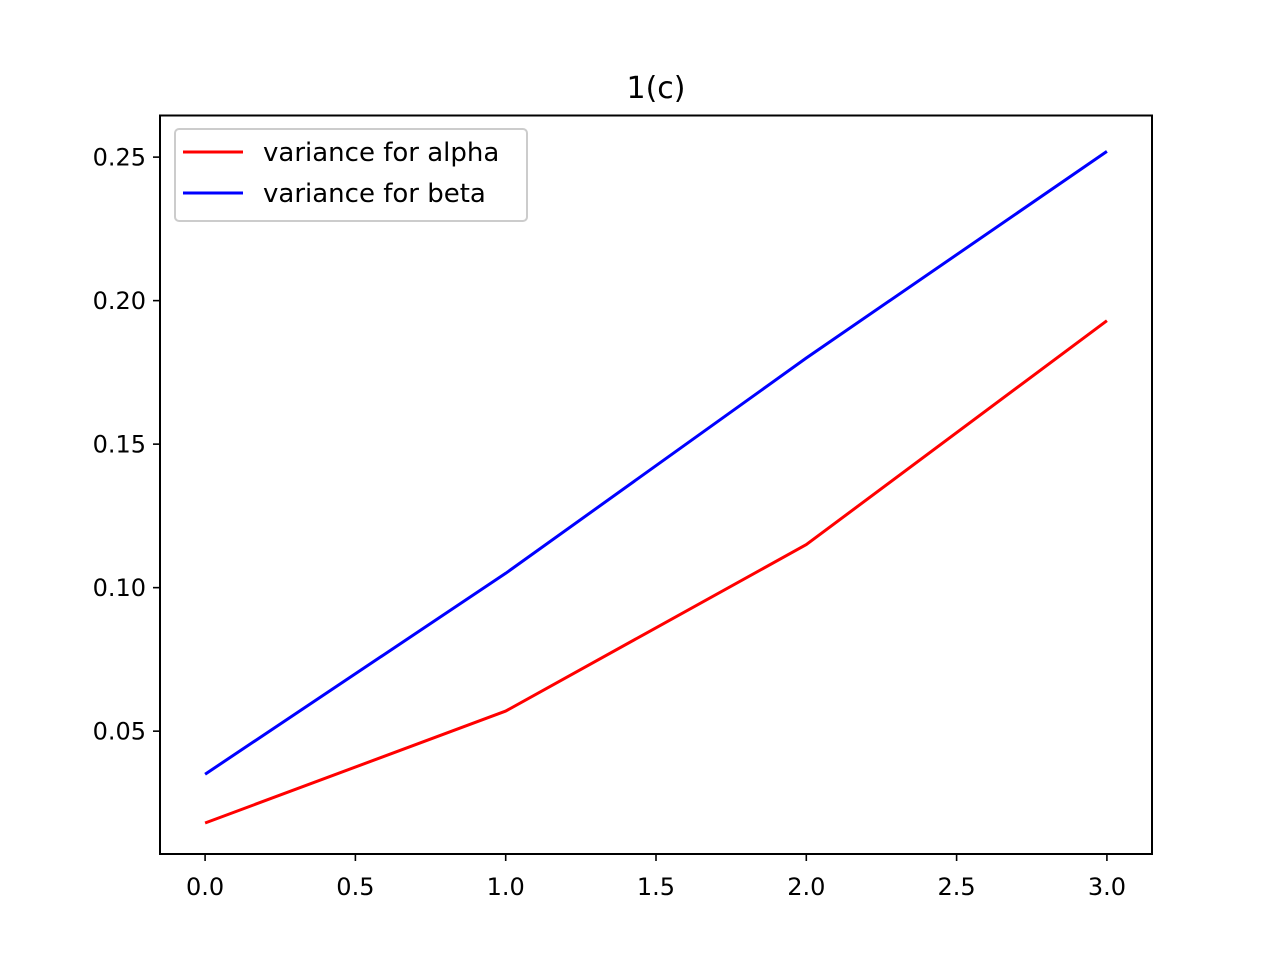 Image resolution: width=1280 pixels, height=960 pixels. I want to click on y-axis: 0.05 0.10 0.15 0.20 0.25, so click(126, 445).